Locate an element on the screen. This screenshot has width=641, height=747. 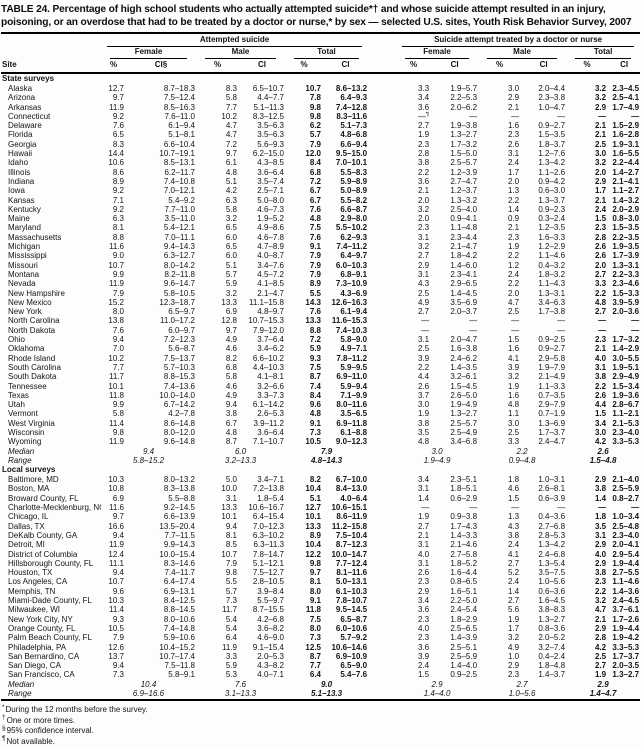
treated-male-ci-cell: 0.4–3.6 is located at coordinates (552, 517).